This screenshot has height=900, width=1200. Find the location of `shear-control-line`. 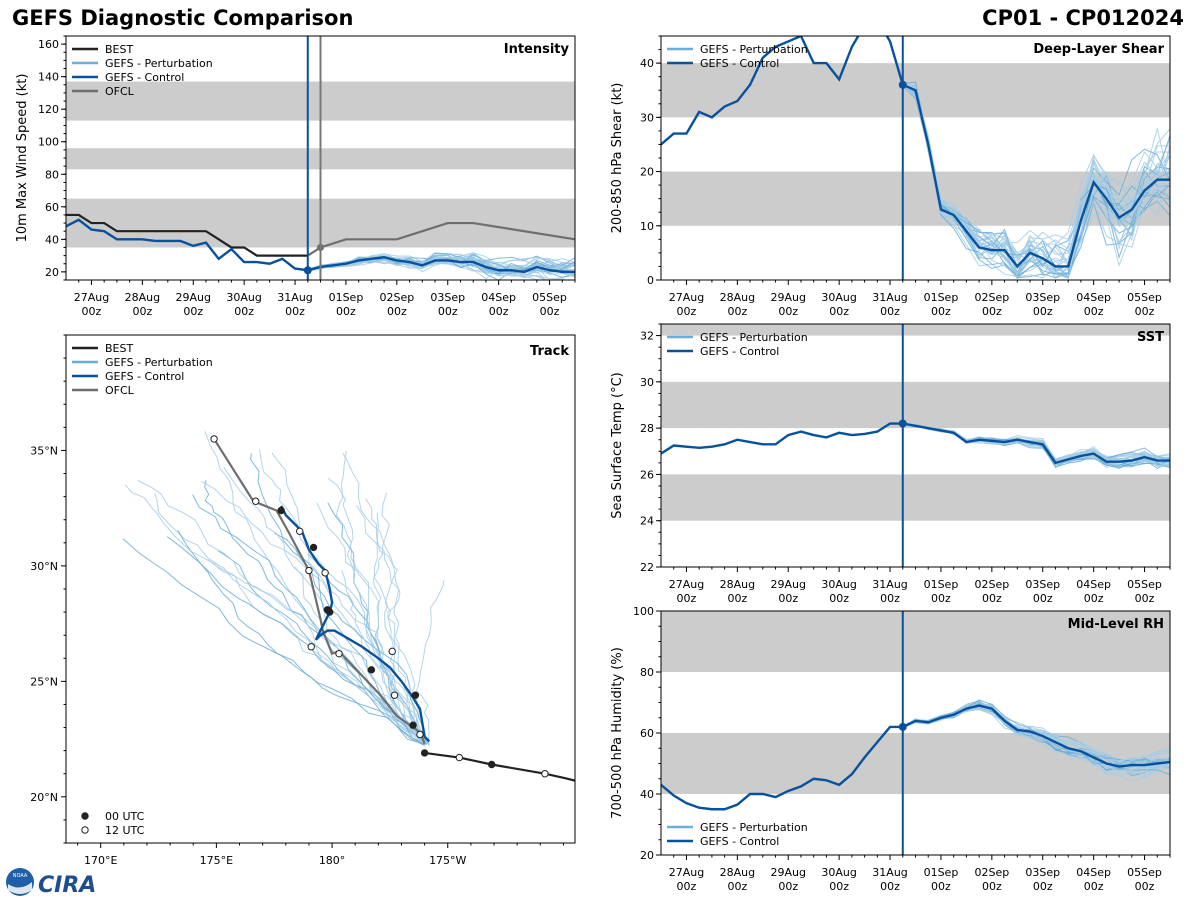

shear-control-line is located at coordinates (915, 152).